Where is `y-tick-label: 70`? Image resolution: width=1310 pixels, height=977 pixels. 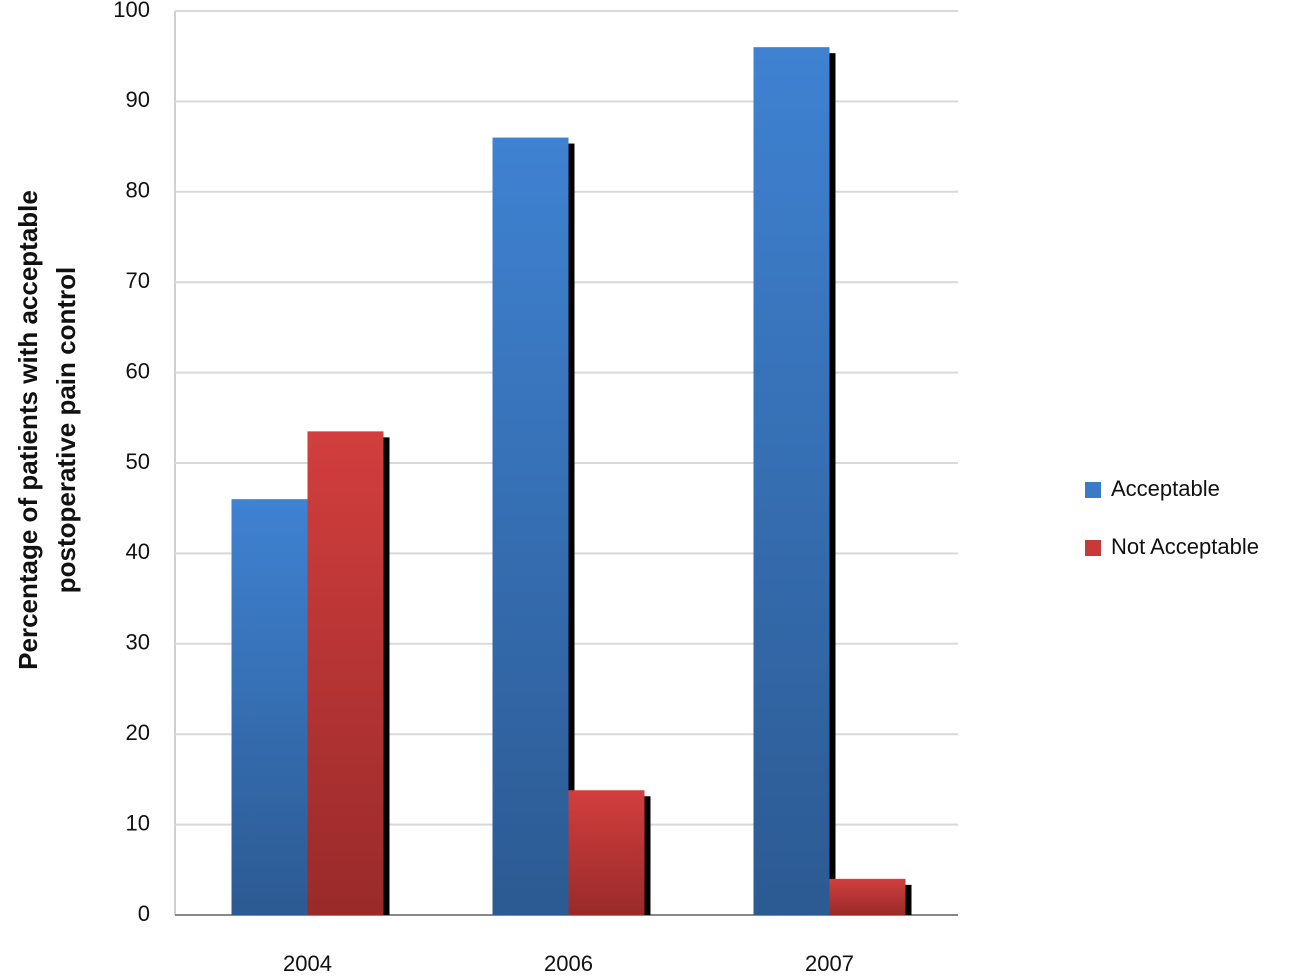 y-tick-label: 70 is located at coordinates (138, 280).